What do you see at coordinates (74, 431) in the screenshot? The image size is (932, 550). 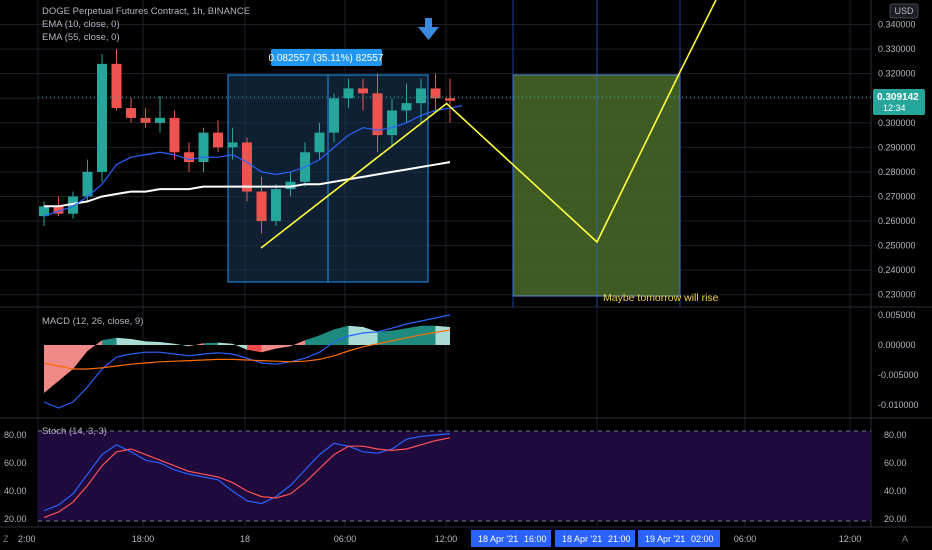 I see `stoch-legend: Stoch (14, 3, 3)` at bounding box center [74, 431].